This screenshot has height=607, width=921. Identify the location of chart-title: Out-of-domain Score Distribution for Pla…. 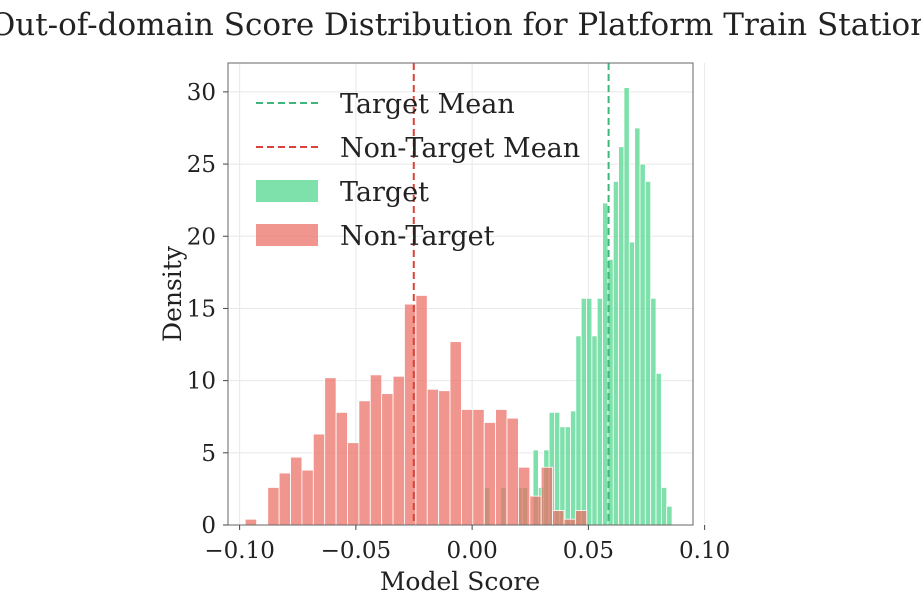
(460, 25).